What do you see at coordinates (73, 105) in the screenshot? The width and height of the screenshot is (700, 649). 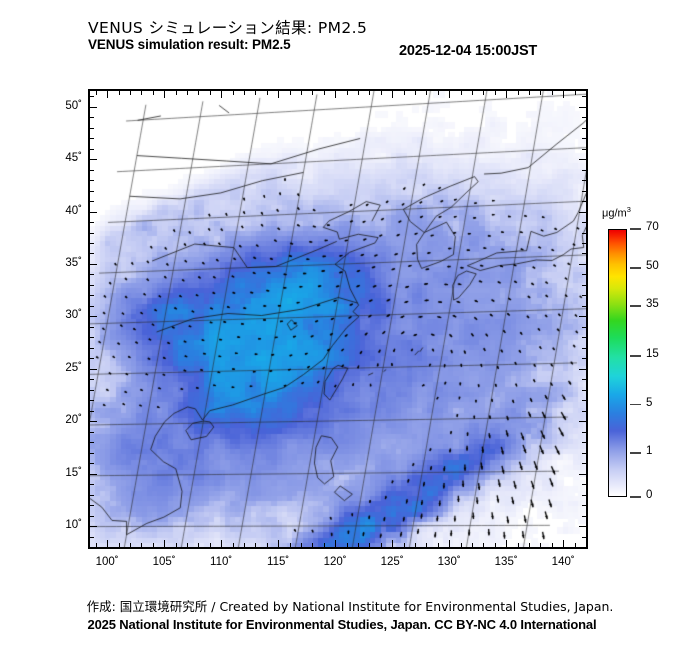 I see `y-axis-label: 50˚` at bounding box center [73, 105].